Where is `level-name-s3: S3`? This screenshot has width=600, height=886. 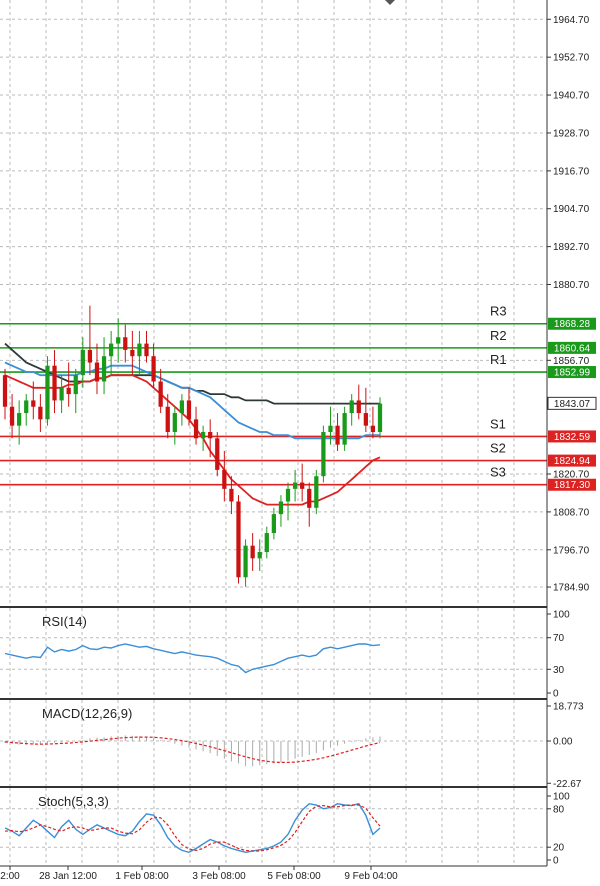
level-name-s3: S3 is located at coordinates (498, 472).